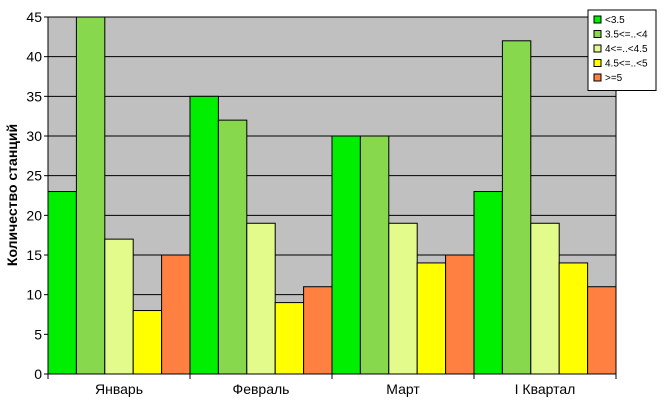 The width and height of the screenshot is (667, 415). What do you see at coordinates (37, 195) in the screenshot?
I see `y-axis: 0 5 10 15 20 25 30 35 40 45` at bounding box center [37, 195].